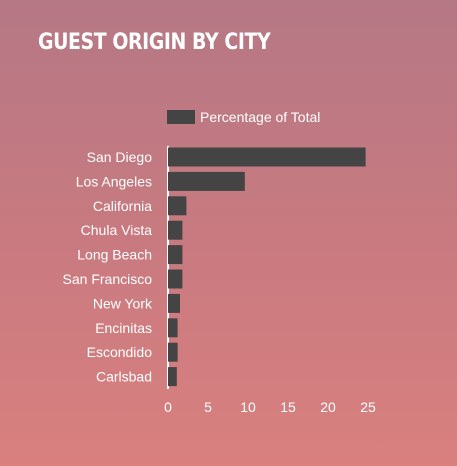 Image resolution: width=457 pixels, height=466 pixels. What do you see at coordinates (173, 328) in the screenshot?
I see `bar-encinitas` at bounding box center [173, 328].